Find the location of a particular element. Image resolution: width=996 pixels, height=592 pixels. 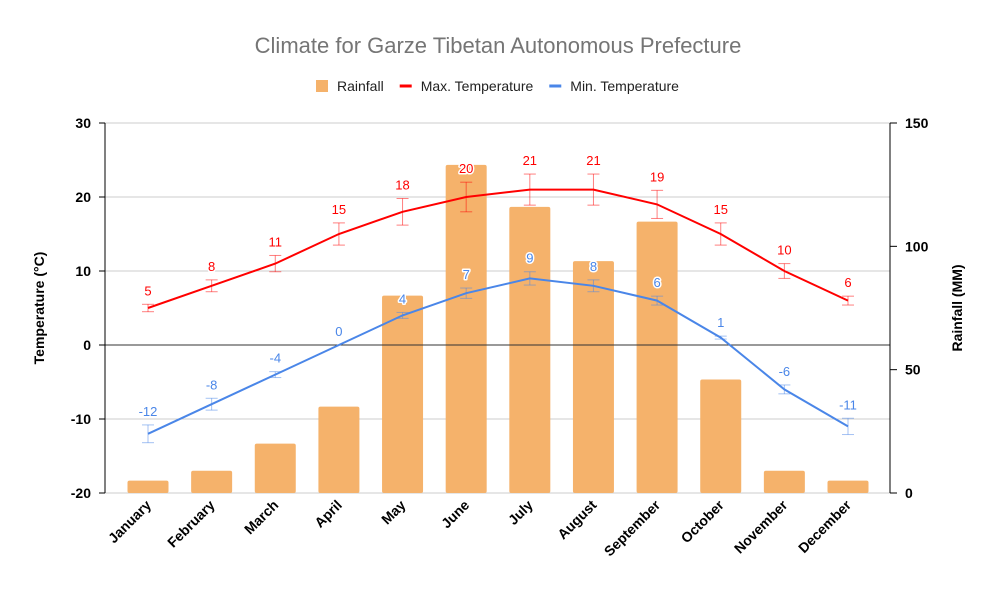

right-tick-label: 150 is located at coordinates (917, 123).